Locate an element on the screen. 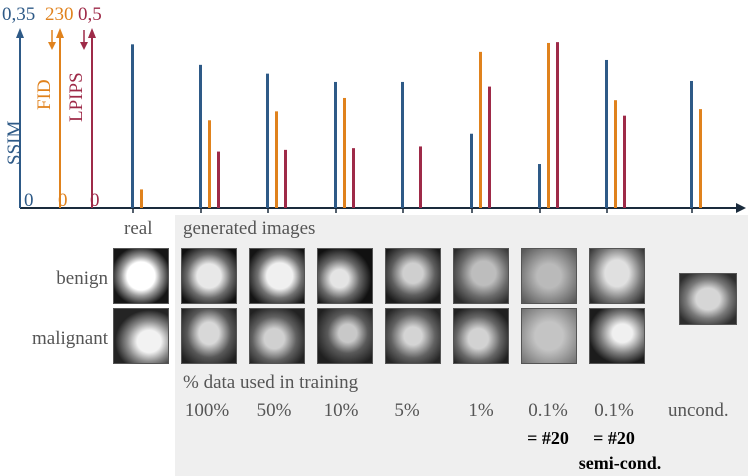 The height and width of the screenshot is (476, 748). gen-malignant-0-1-semi is located at coordinates (617, 336).